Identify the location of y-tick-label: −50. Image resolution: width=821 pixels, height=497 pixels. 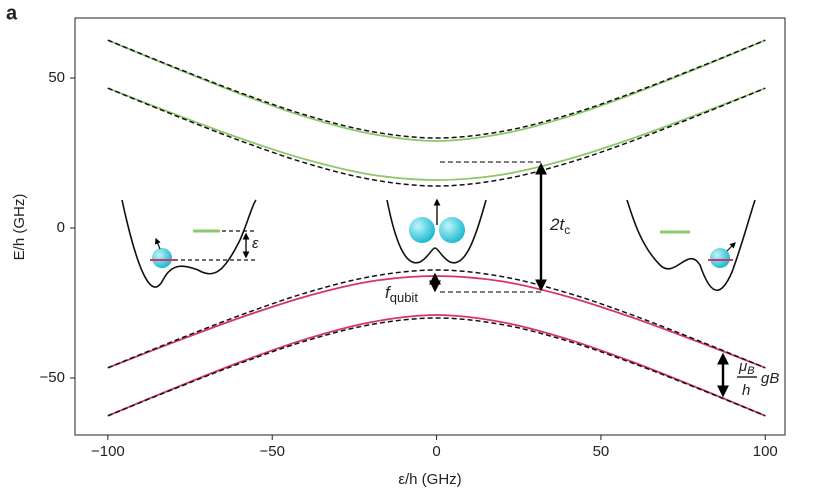
(52, 377).